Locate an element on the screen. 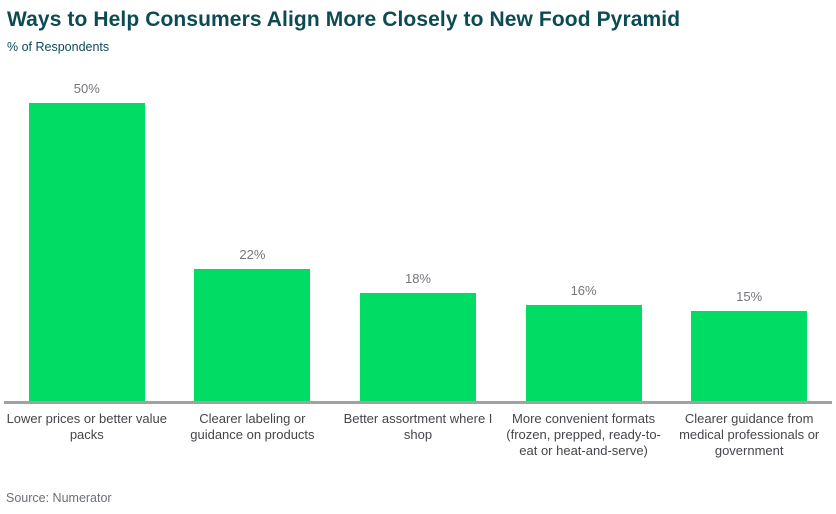  bar-column: 50% is located at coordinates (87, 241).